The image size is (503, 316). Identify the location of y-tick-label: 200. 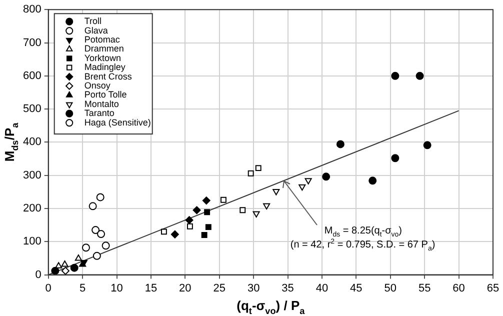
(32, 208).